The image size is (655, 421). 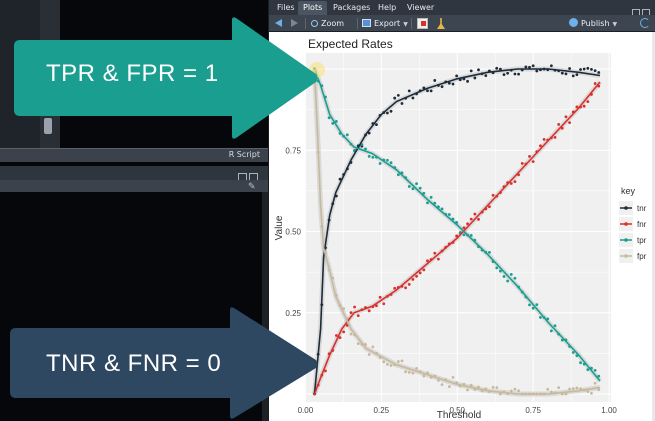 I want to click on remove-plot-icon, so click(x=422, y=23).